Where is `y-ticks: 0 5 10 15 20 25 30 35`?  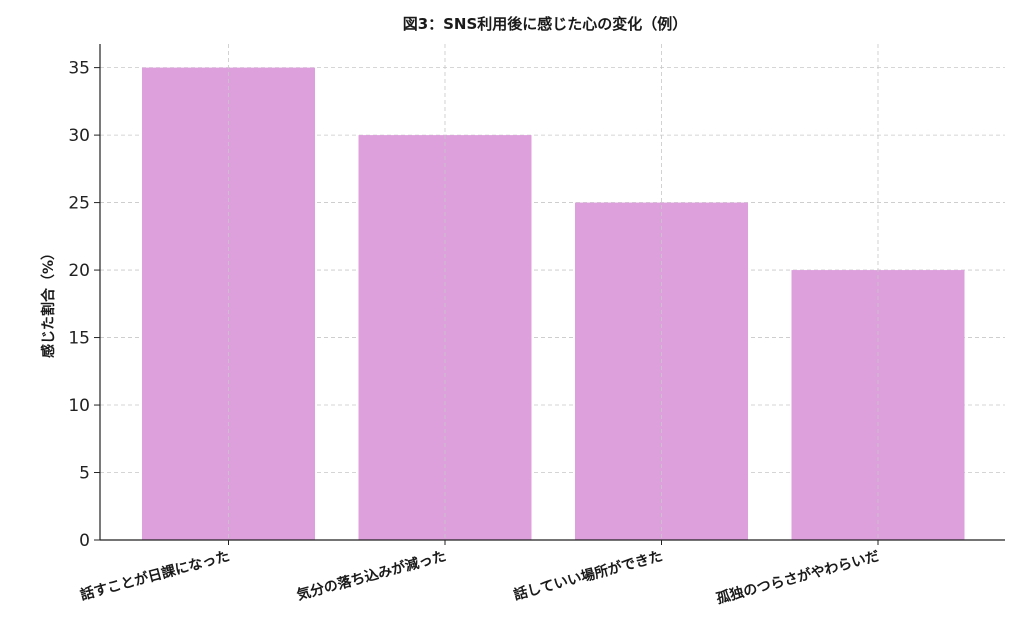 y-ticks: 0 5 10 15 20 25 30 35 is located at coordinates (84, 305).